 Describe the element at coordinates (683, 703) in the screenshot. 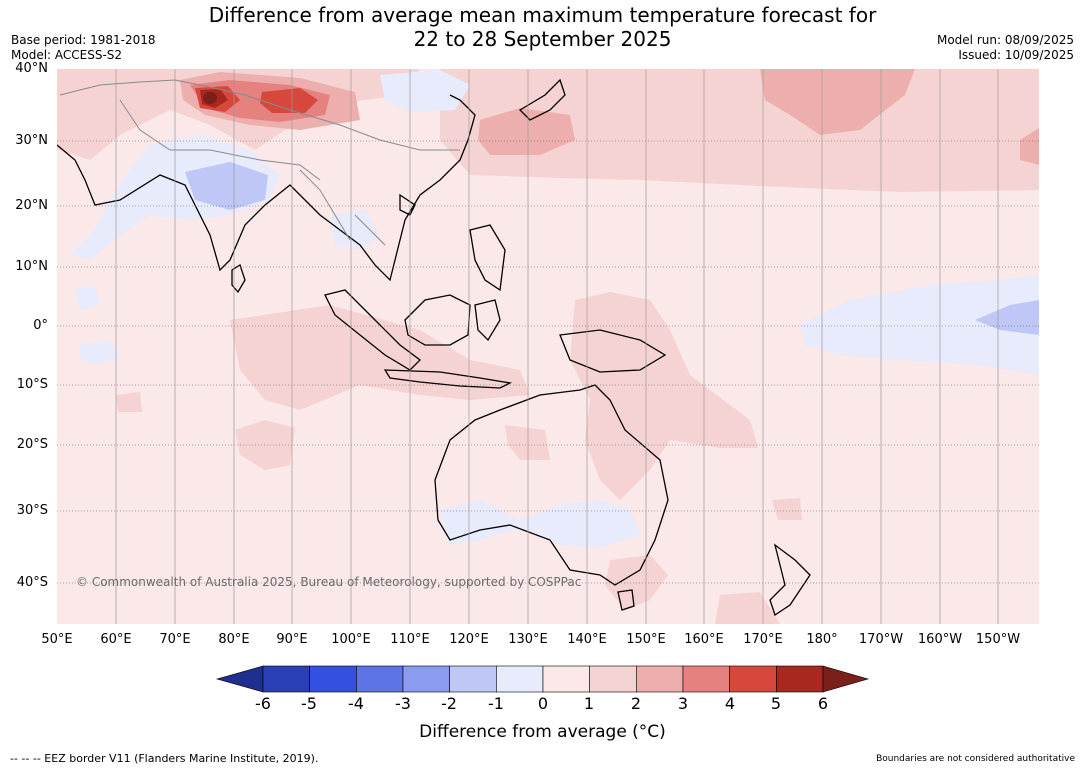

I see `colorbar-tick: 3` at that location.